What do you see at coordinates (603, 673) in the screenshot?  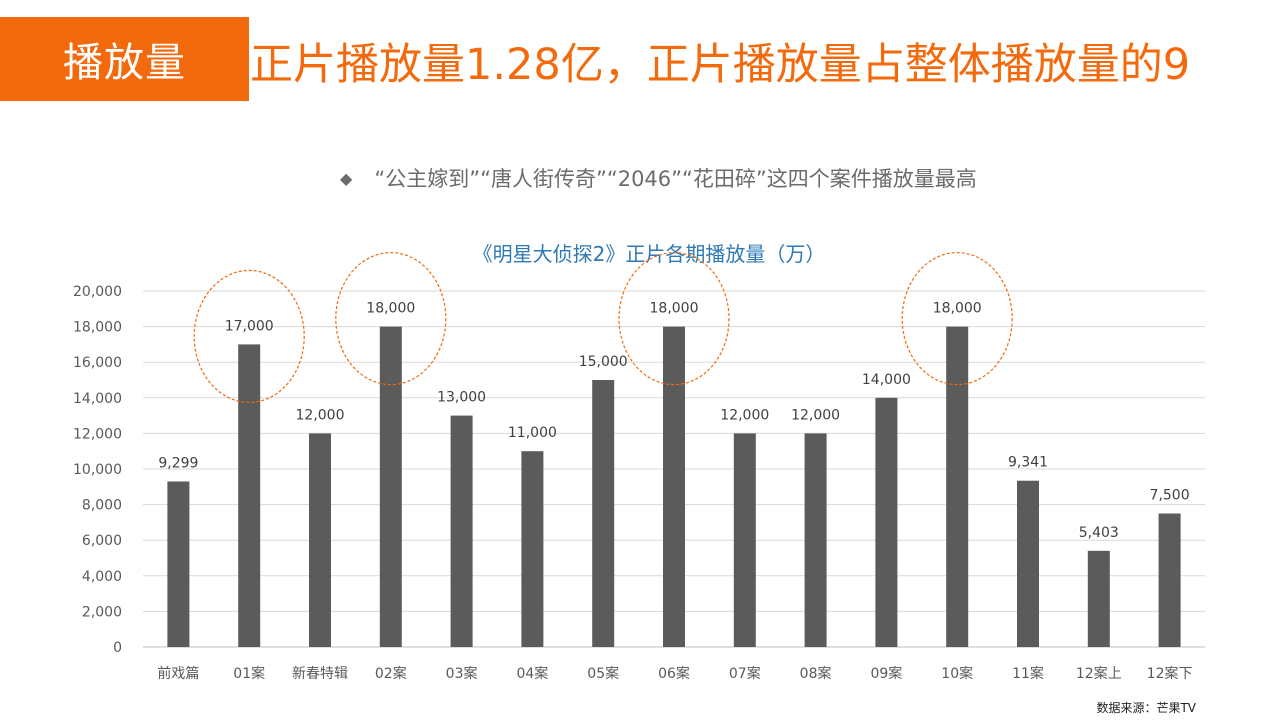 I see `x-tick-label: 05案` at bounding box center [603, 673].